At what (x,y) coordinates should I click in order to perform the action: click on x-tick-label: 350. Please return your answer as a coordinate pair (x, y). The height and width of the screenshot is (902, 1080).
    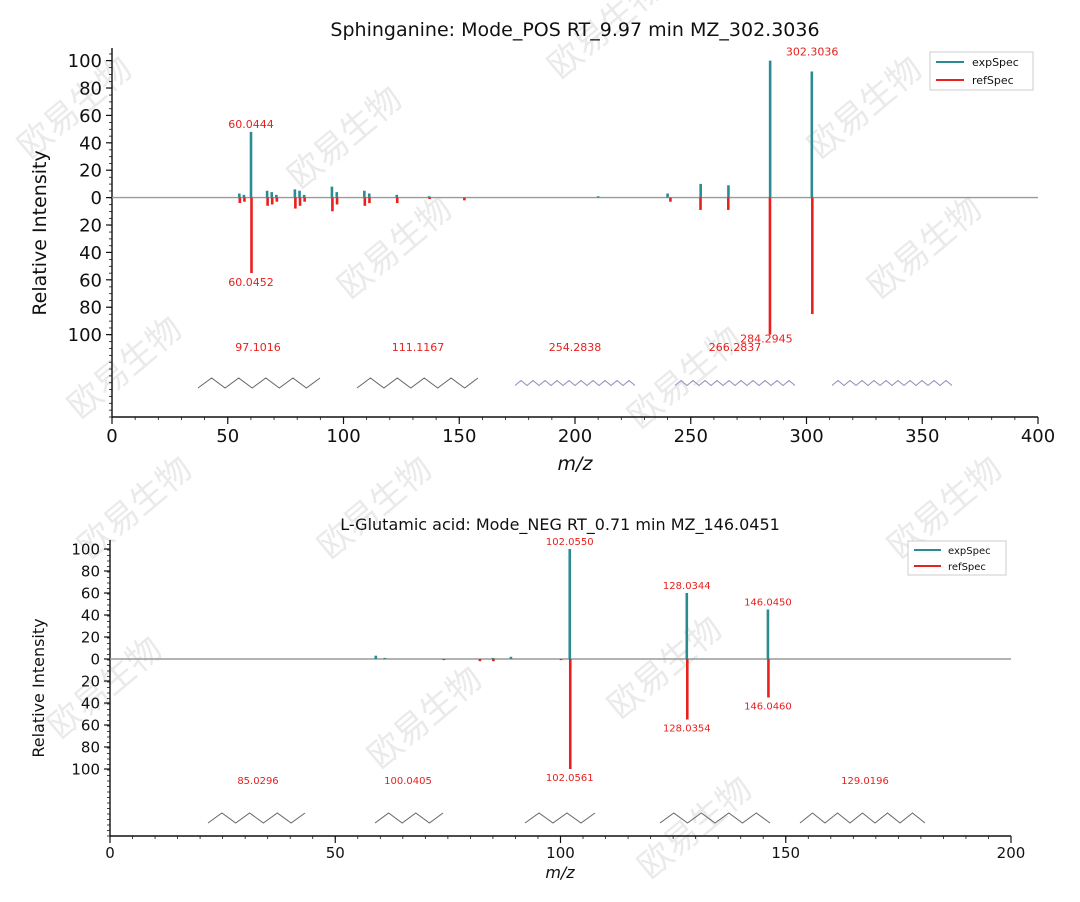
    Looking at the image, I should click on (922, 436).